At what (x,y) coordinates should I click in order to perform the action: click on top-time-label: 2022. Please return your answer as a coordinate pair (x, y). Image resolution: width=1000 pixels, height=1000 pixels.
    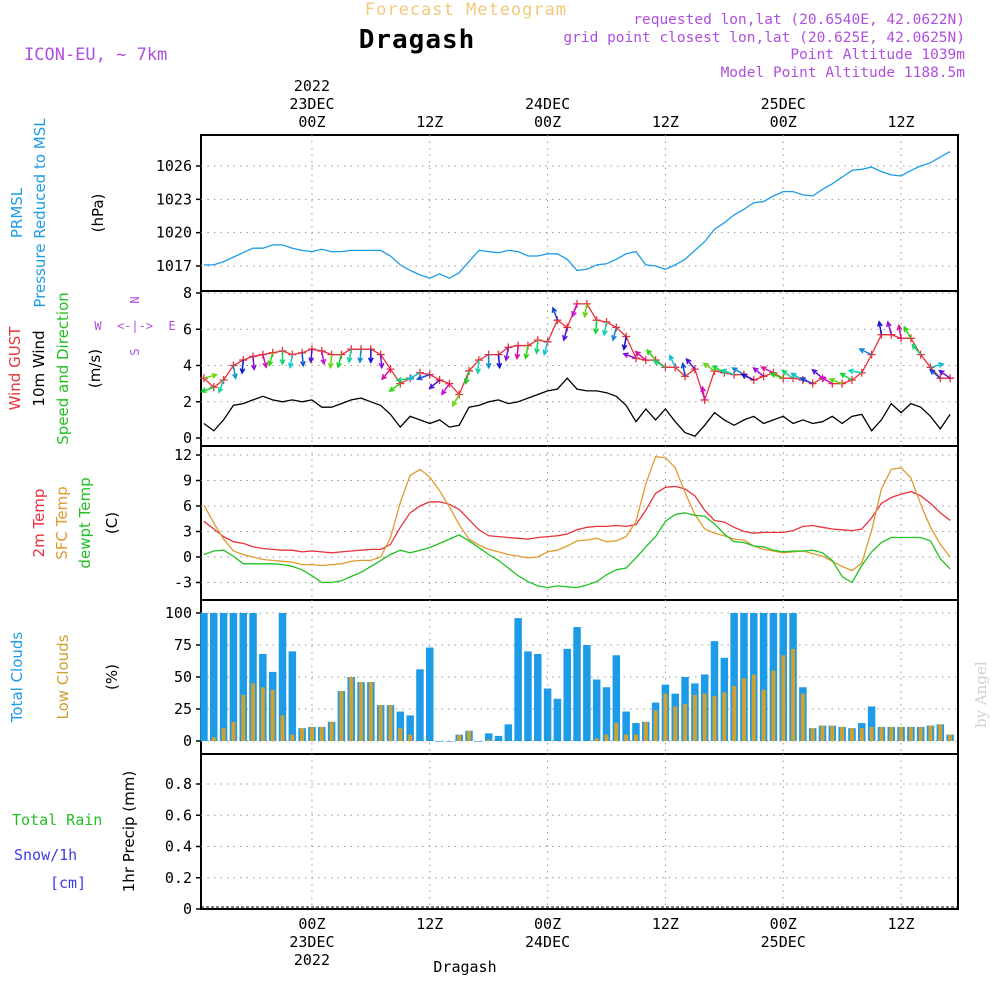
    Looking at the image, I should click on (312, 86).